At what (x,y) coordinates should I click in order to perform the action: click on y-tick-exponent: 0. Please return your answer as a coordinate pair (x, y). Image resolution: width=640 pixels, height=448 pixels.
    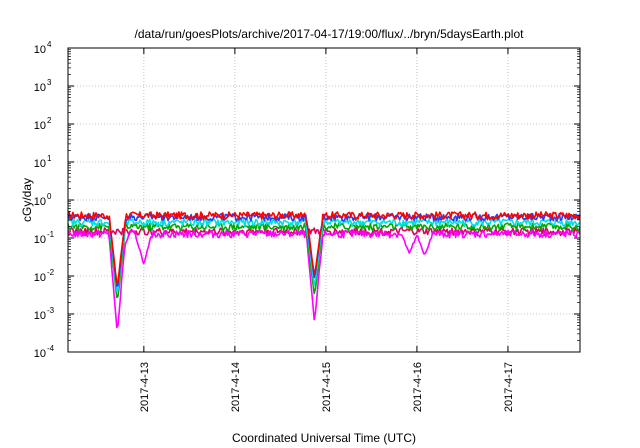
    Looking at the image, I should click on (49, 196).